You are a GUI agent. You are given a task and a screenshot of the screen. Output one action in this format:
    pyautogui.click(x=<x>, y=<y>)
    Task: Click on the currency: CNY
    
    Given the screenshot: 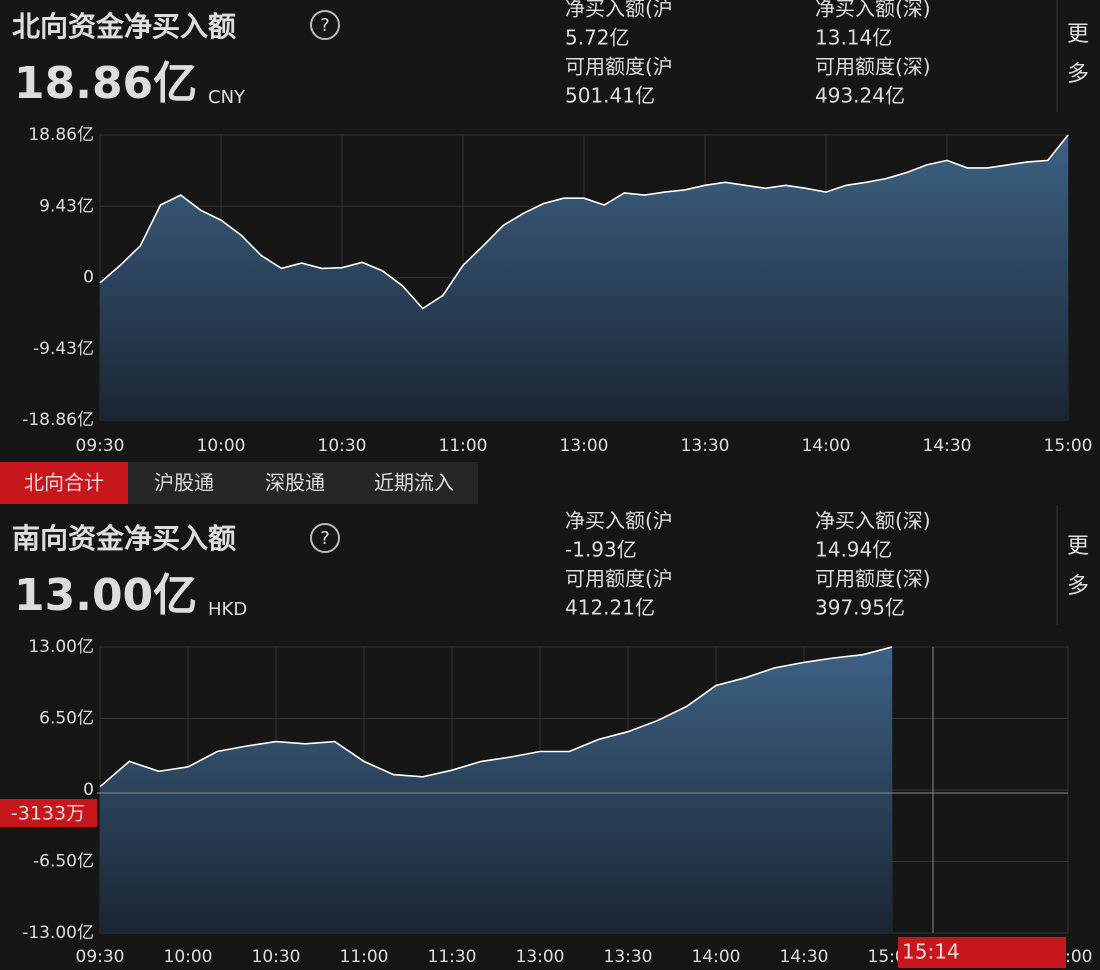 What is the action you would take?
    pyautogui.click(x=227, y=97)
    